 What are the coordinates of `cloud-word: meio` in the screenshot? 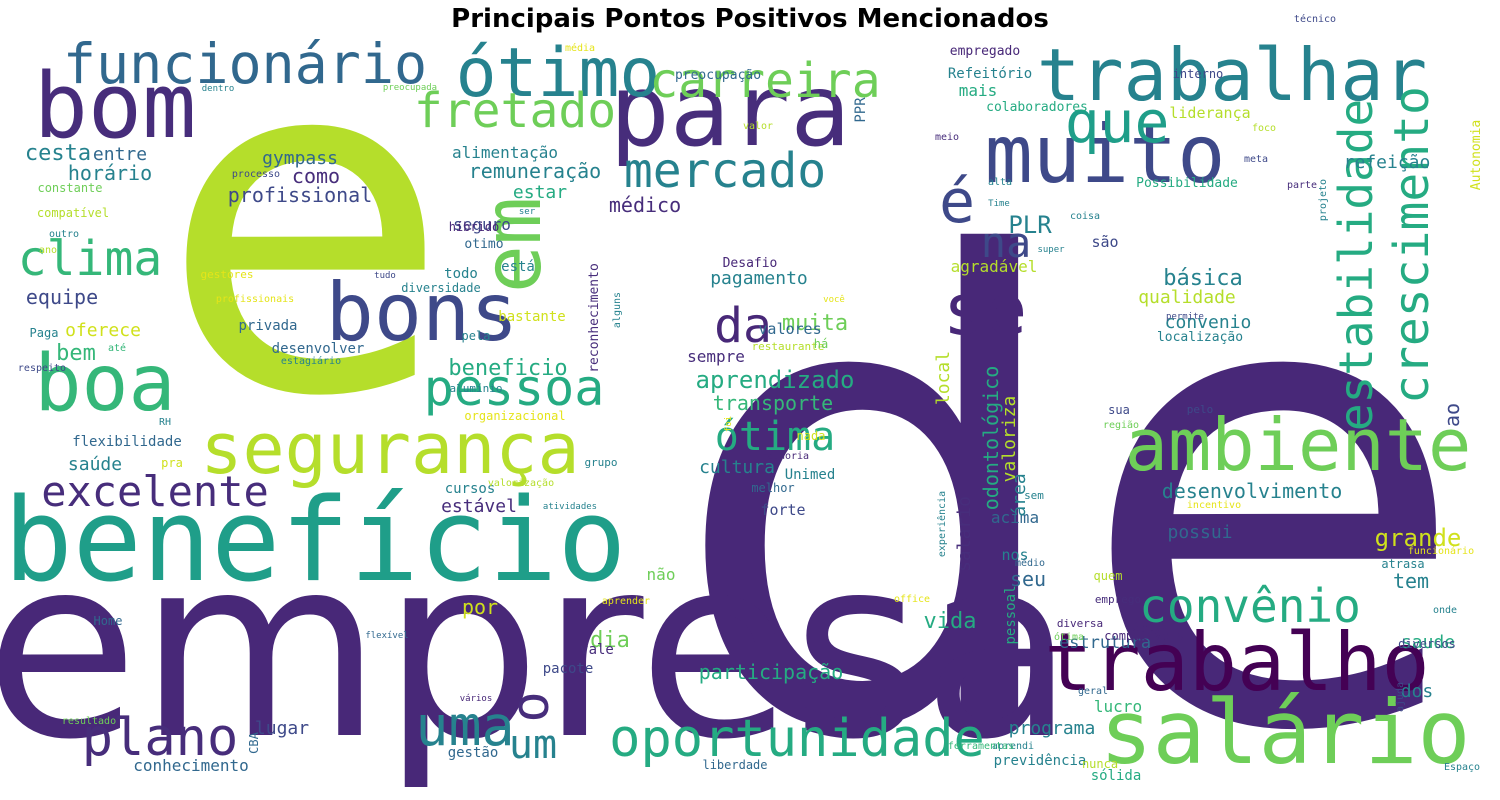 It's located at (947, 137).